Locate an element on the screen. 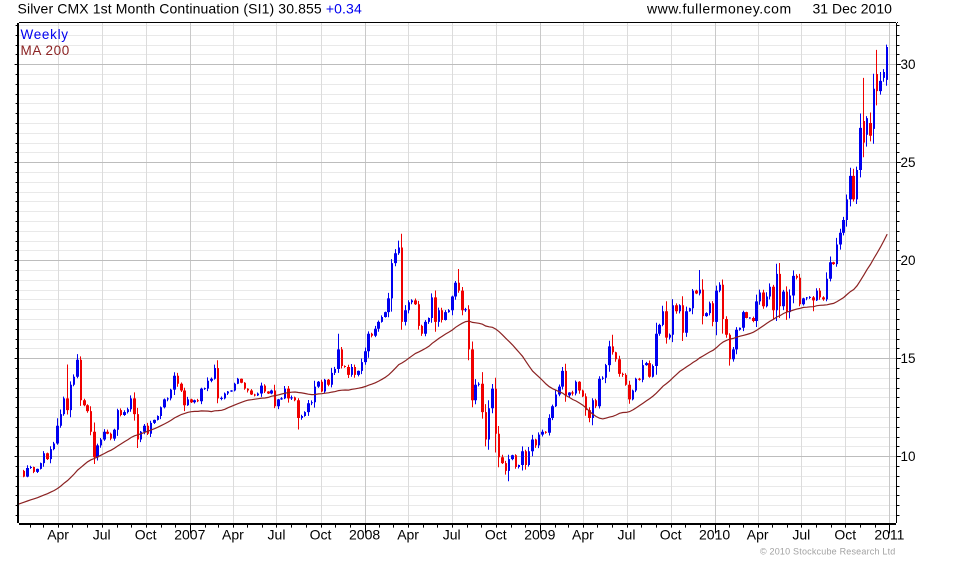 This screenshot has width=980, height=565. svg-text: 10 is located at coordinates (908, 456).